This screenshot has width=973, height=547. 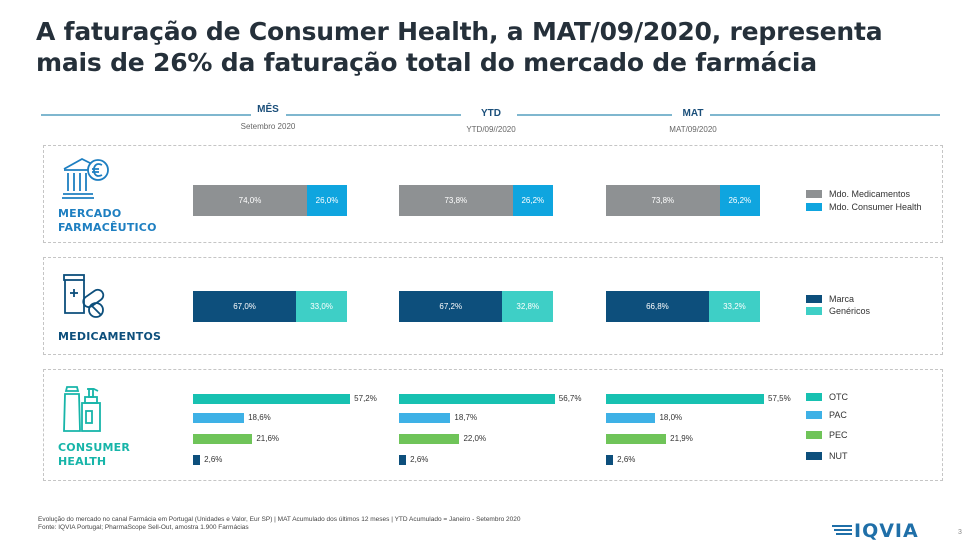 What do you see at coordinates (475, 438) in the screenshot?
I see `consumer-bar-label: 22,0%` at bounding box center [475, 438].